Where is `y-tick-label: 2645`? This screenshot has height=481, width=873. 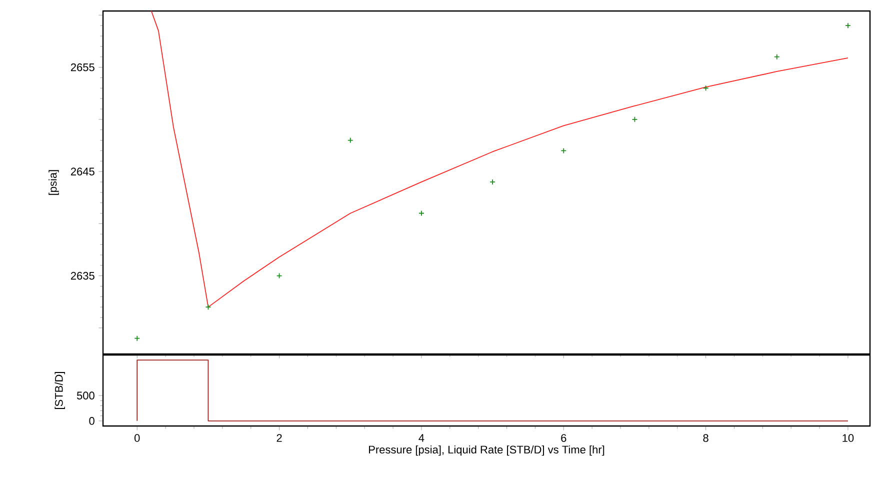 y-tick-label: 2645 is located at coordinates (82, 172).